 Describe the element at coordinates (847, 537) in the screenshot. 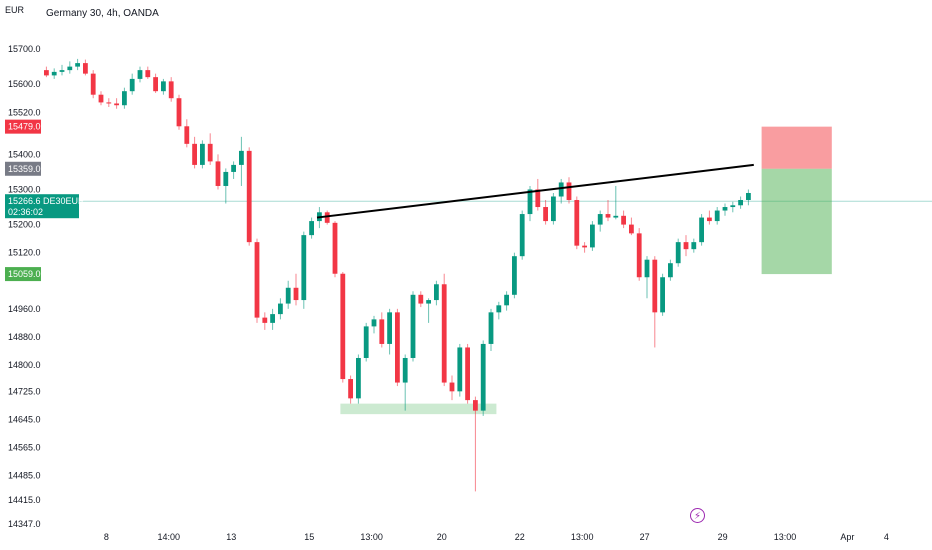

I see `x-tick-label: Apr` at that location.